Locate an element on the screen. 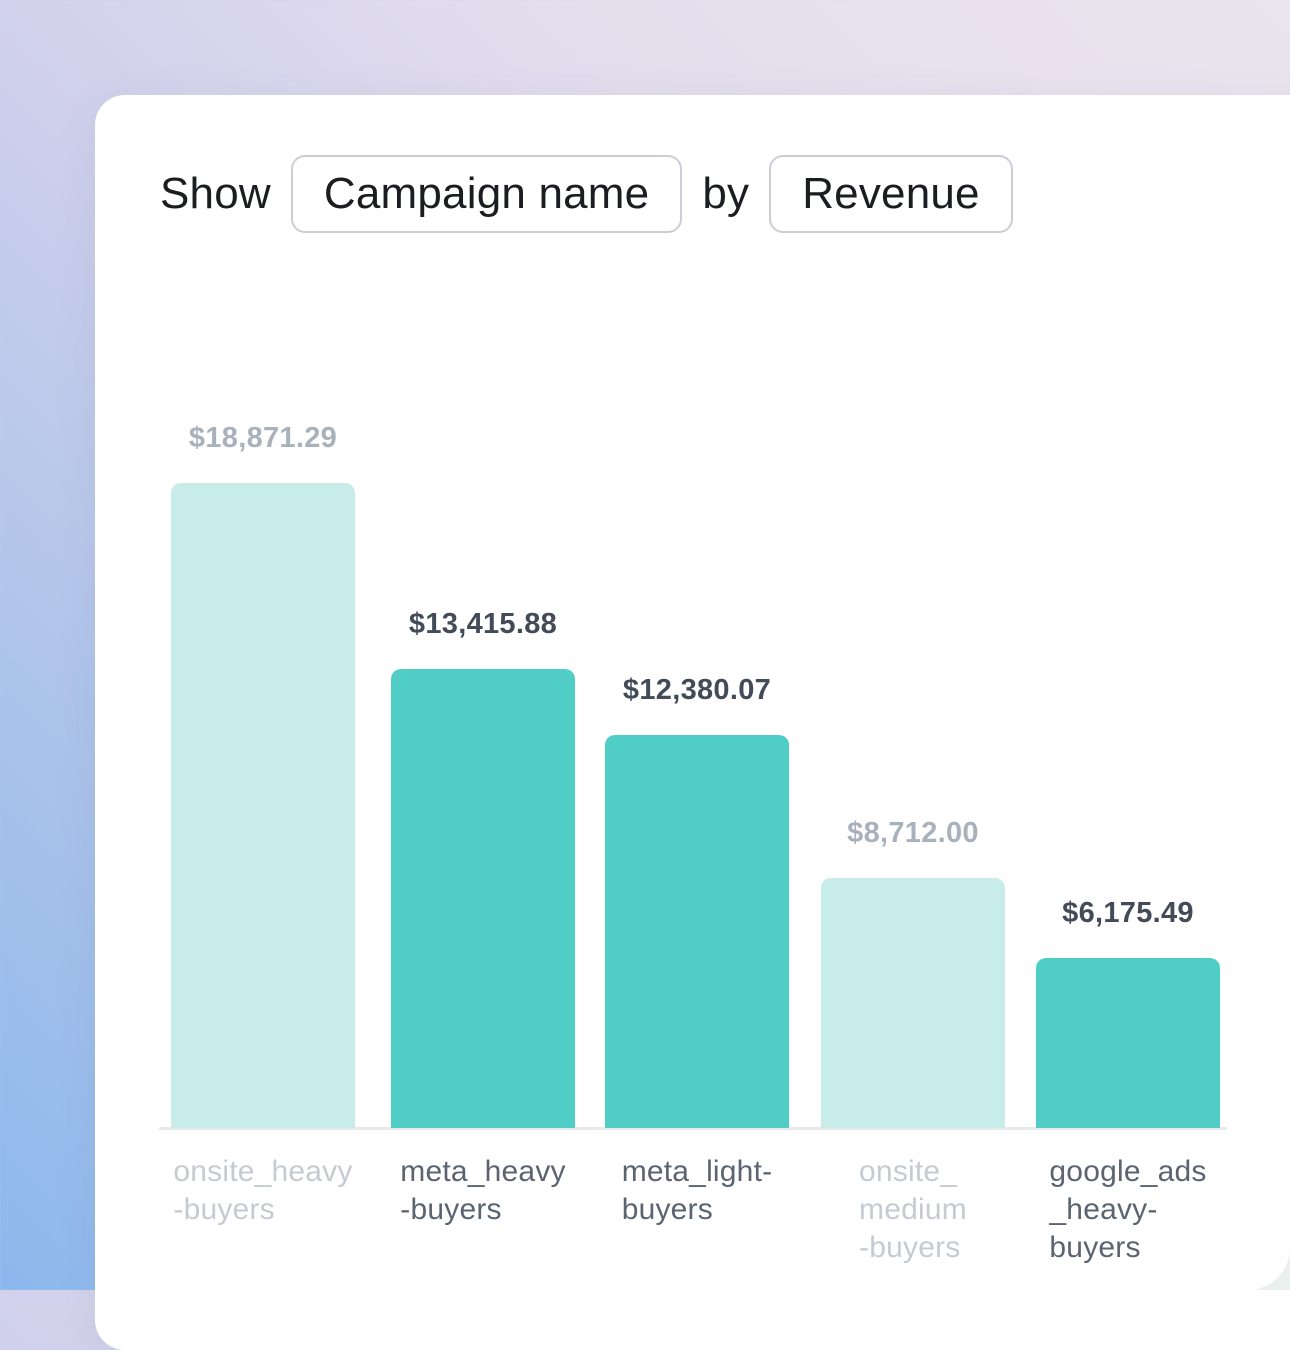 The image size is (1290, 1350). x-axis-line is located at coordinates (693, 1128).